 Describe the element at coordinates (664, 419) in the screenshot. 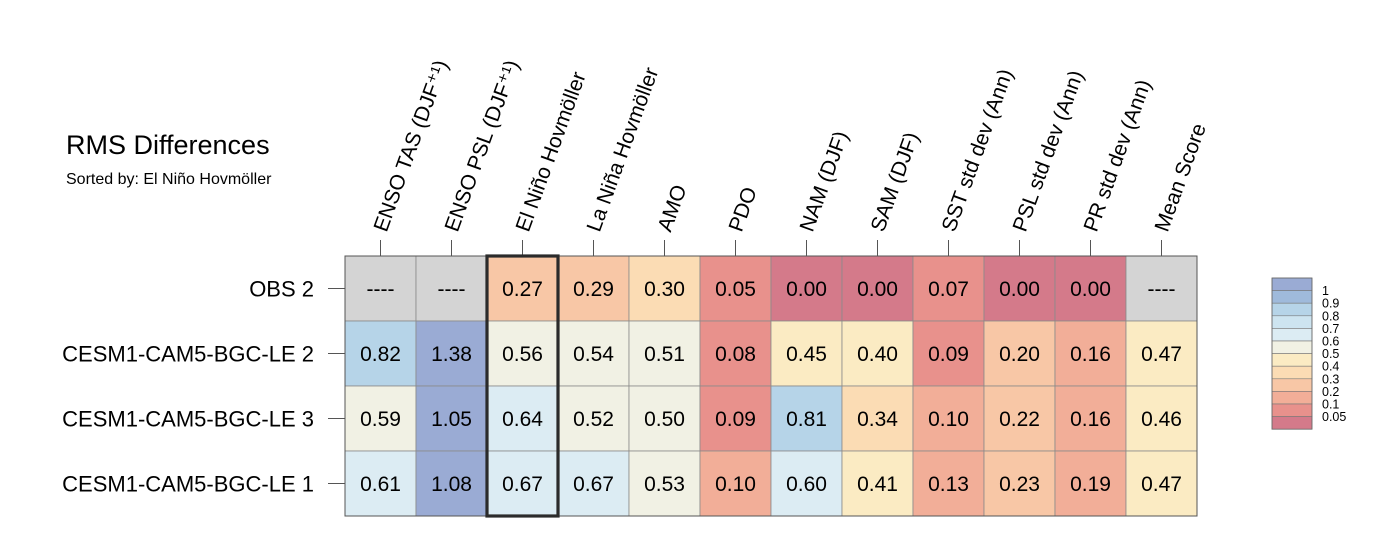

I see `cell-value-label: 0.50` at that location.